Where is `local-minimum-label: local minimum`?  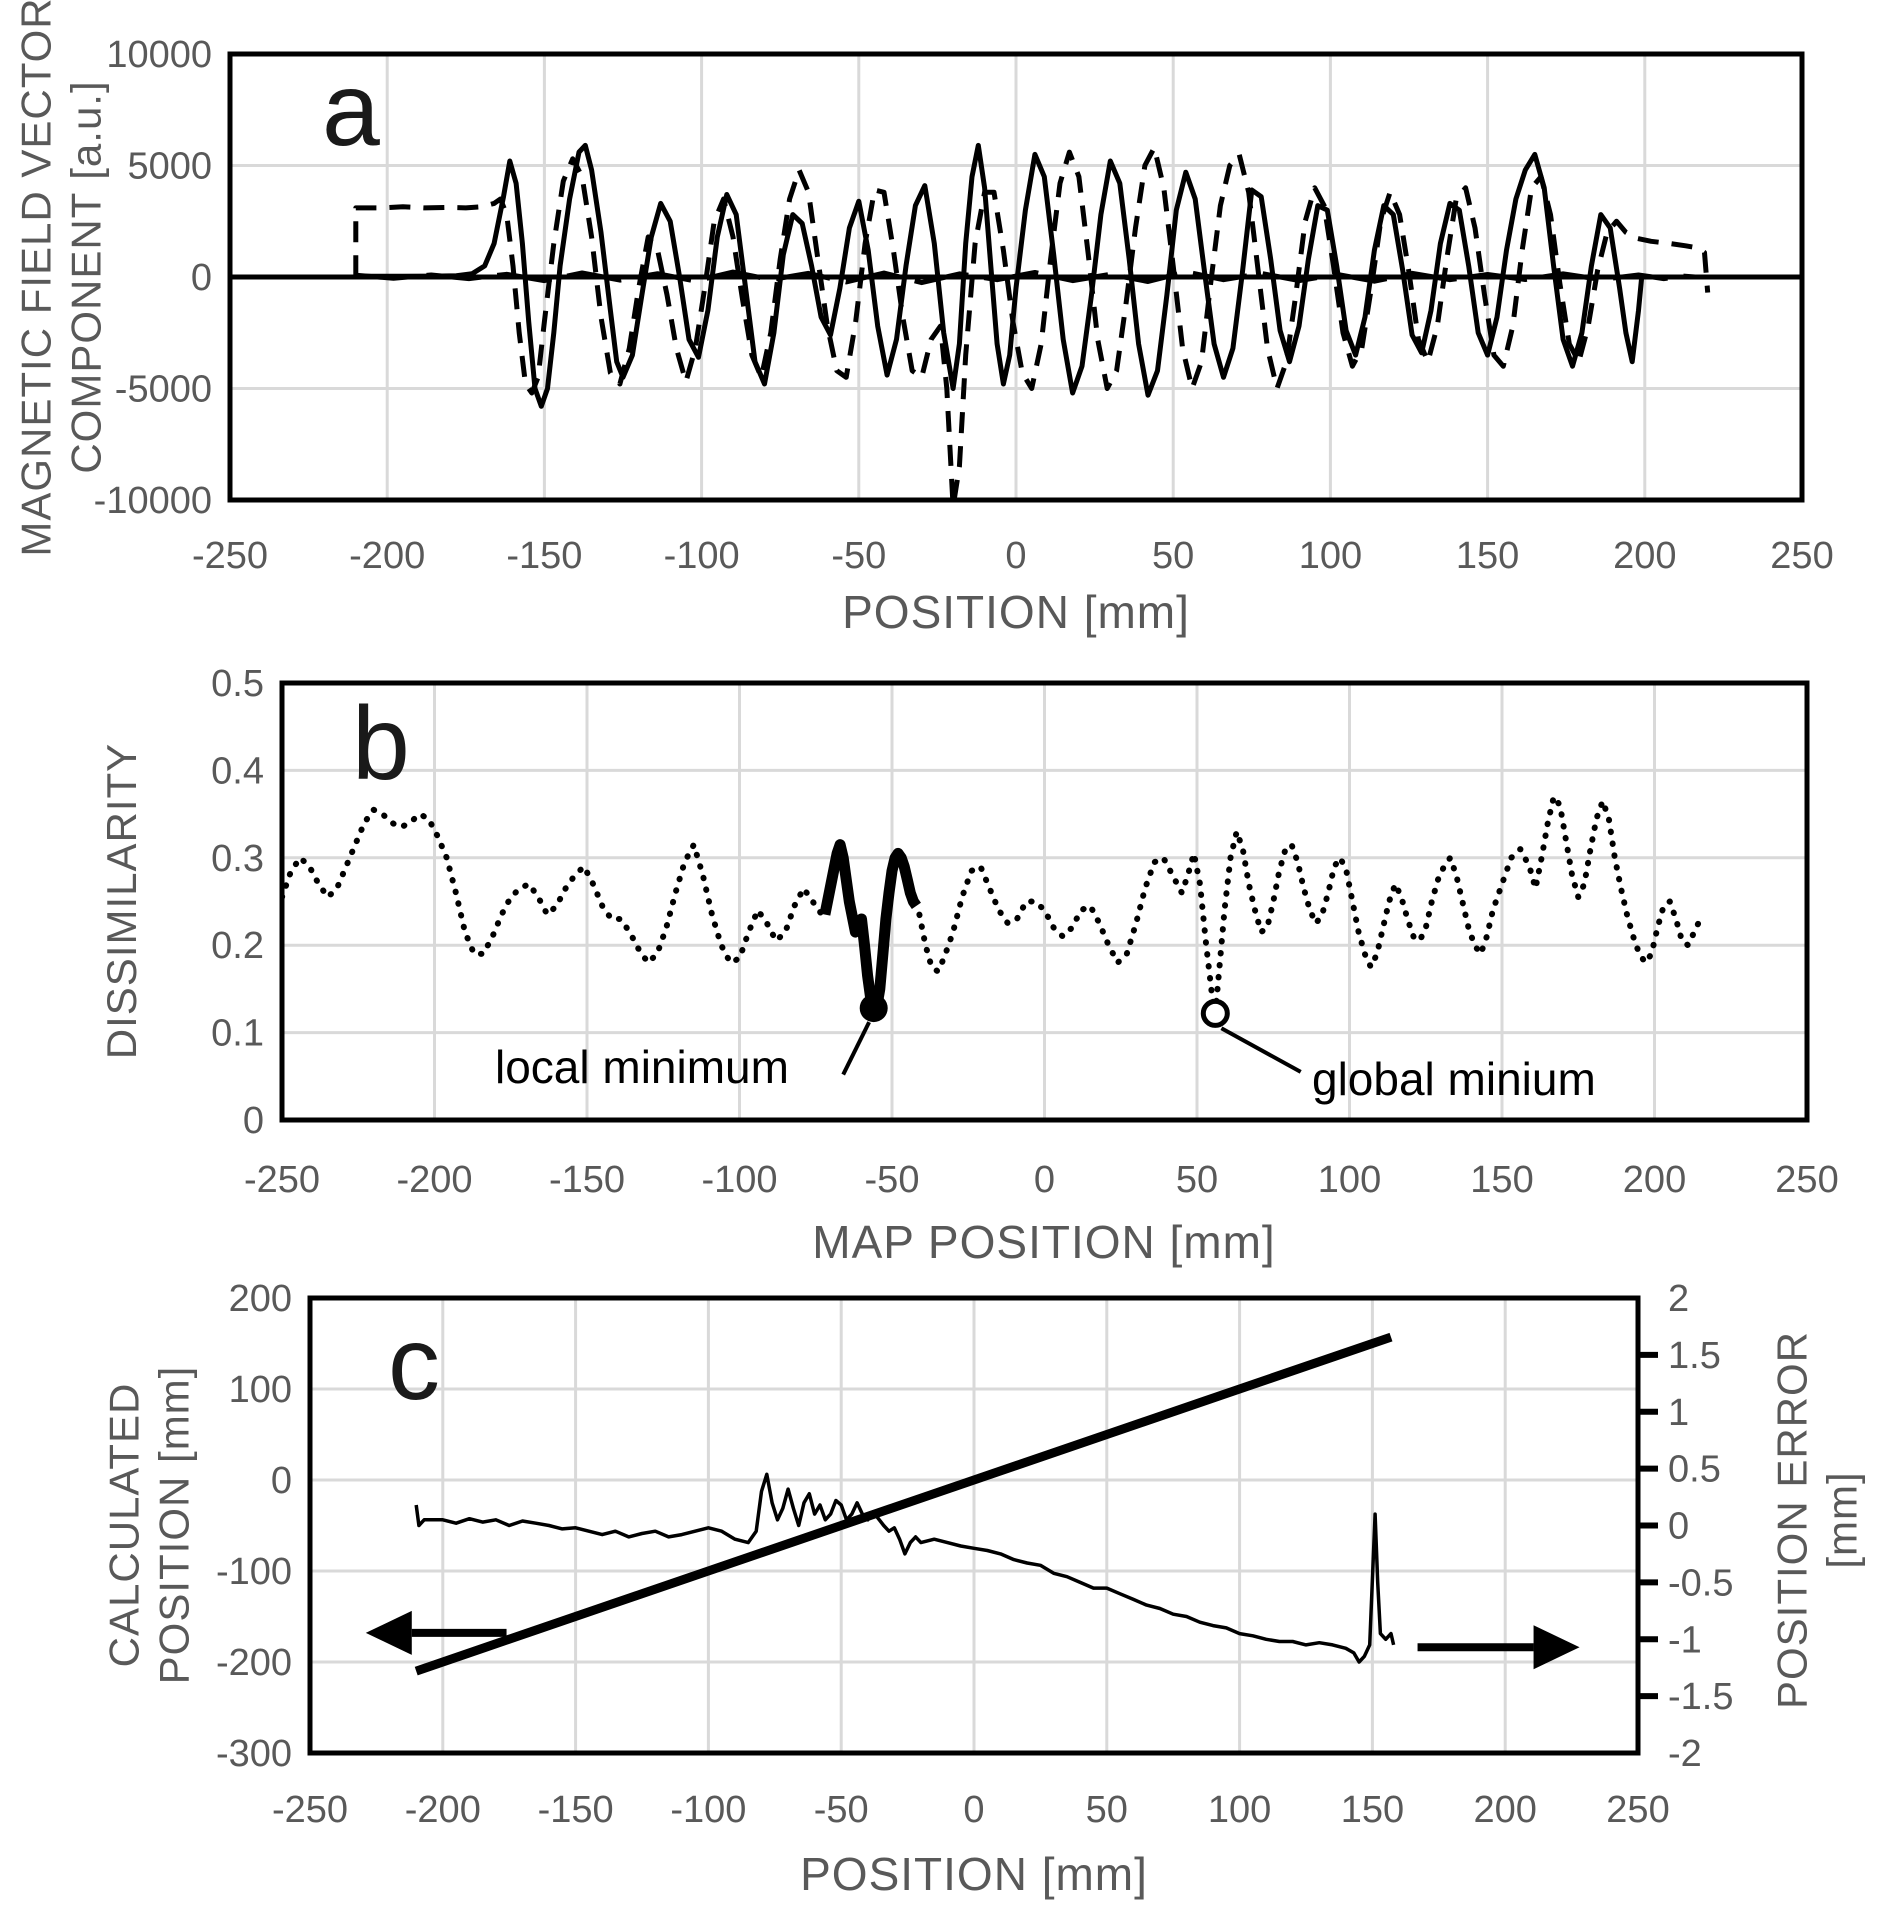 local-minimum-label: local minimum is located at coordinates (642, 1067).